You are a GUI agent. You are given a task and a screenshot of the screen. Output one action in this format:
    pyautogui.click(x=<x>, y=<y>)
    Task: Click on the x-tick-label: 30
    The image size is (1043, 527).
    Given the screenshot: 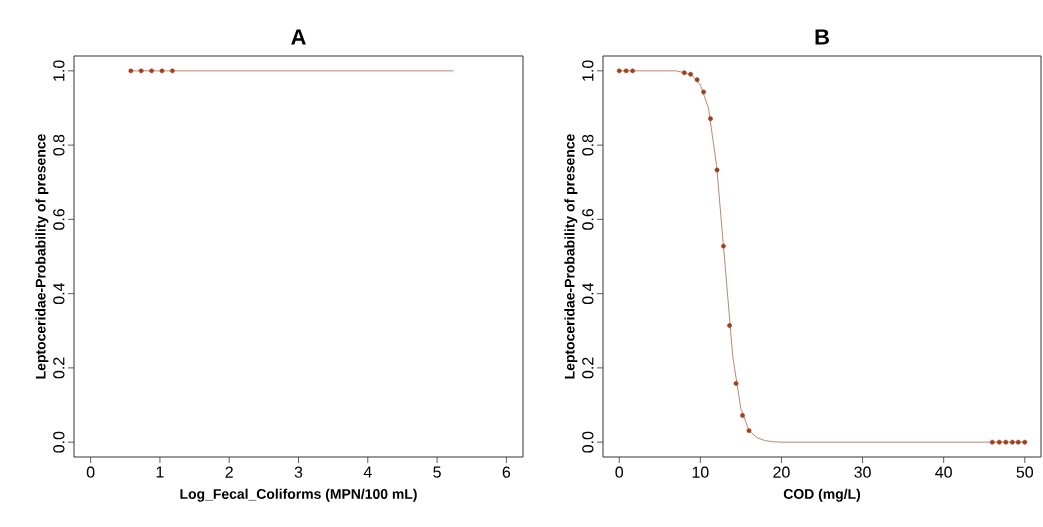 What is the action you would take?
    pyautogui.click(x=862, y=472)
    